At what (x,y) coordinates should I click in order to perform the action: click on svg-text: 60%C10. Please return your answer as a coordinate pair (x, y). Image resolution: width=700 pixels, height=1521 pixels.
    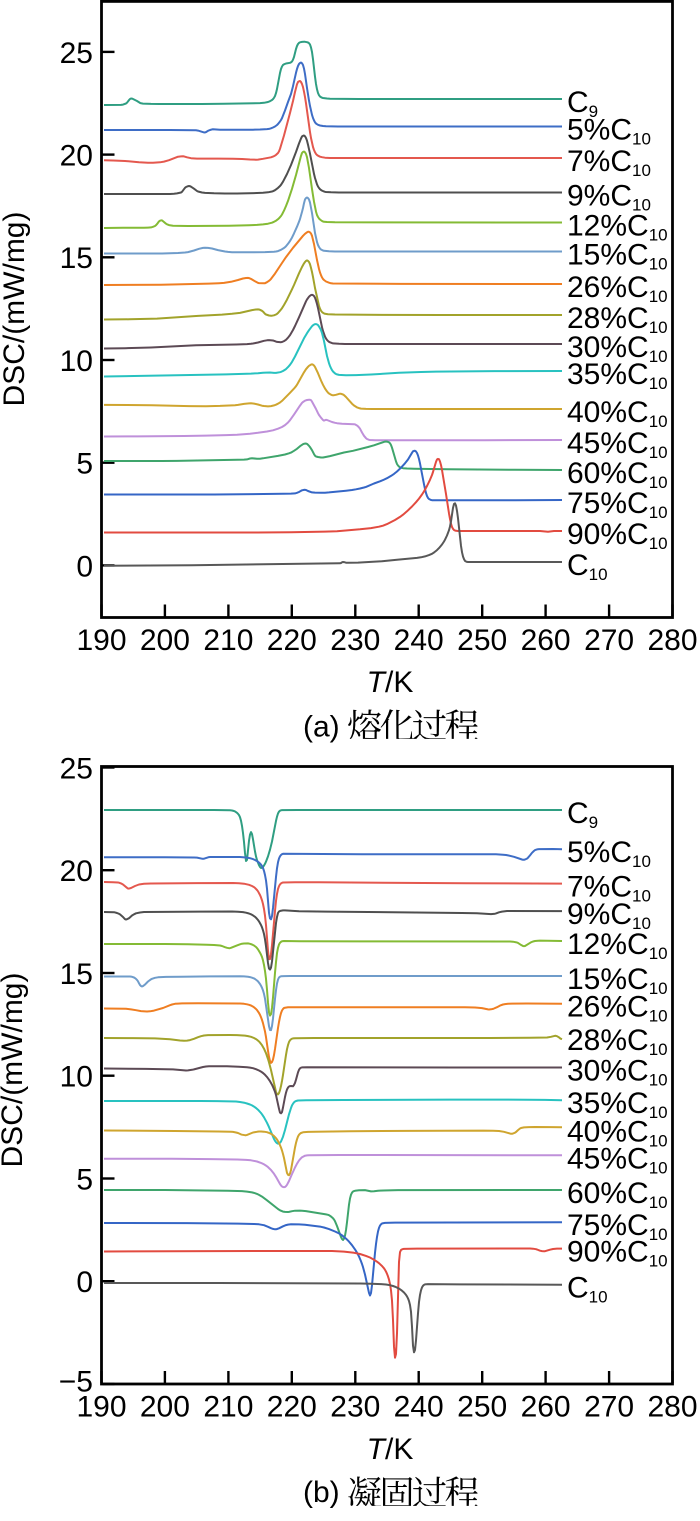
    Looking at the image, I should click on (617, 1194).